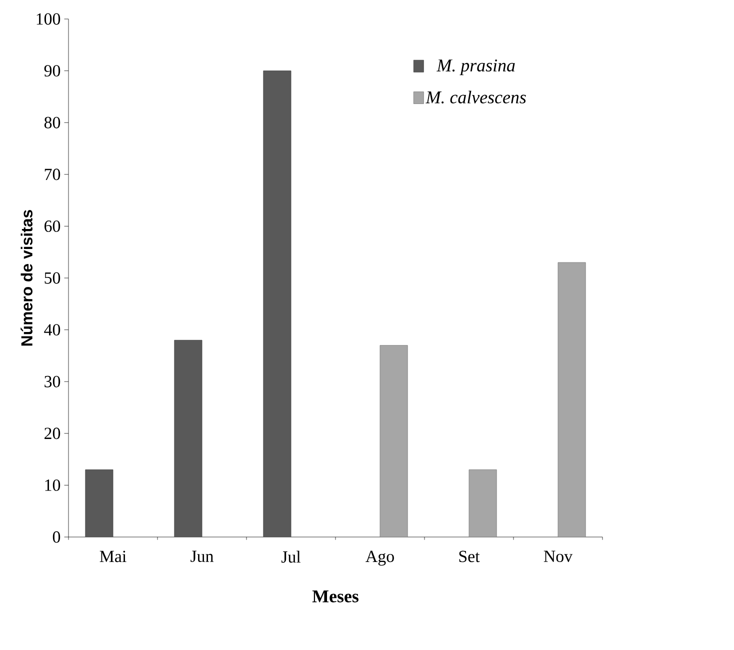 The image size is (734, 650). What do you see at coordinates (48, 19) in the screenshot?
I see `y-tick-label: 100` at bounding box center [48, 19].